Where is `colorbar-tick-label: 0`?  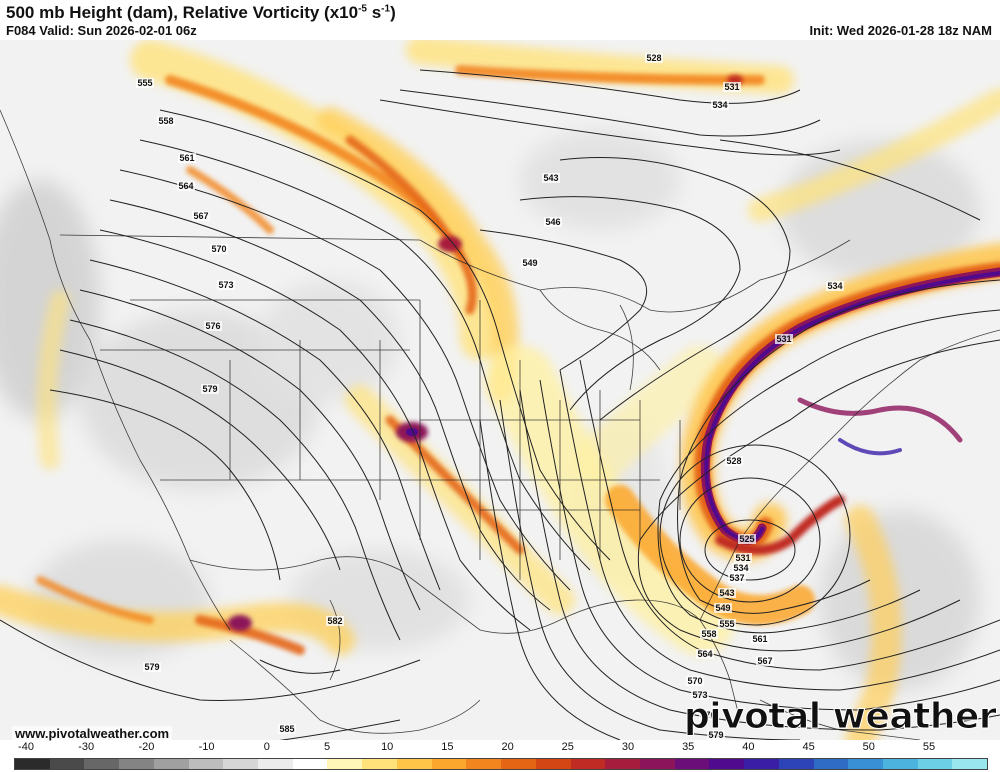 colorbar-tick-label: 0 is located at coordinates (266, 747).